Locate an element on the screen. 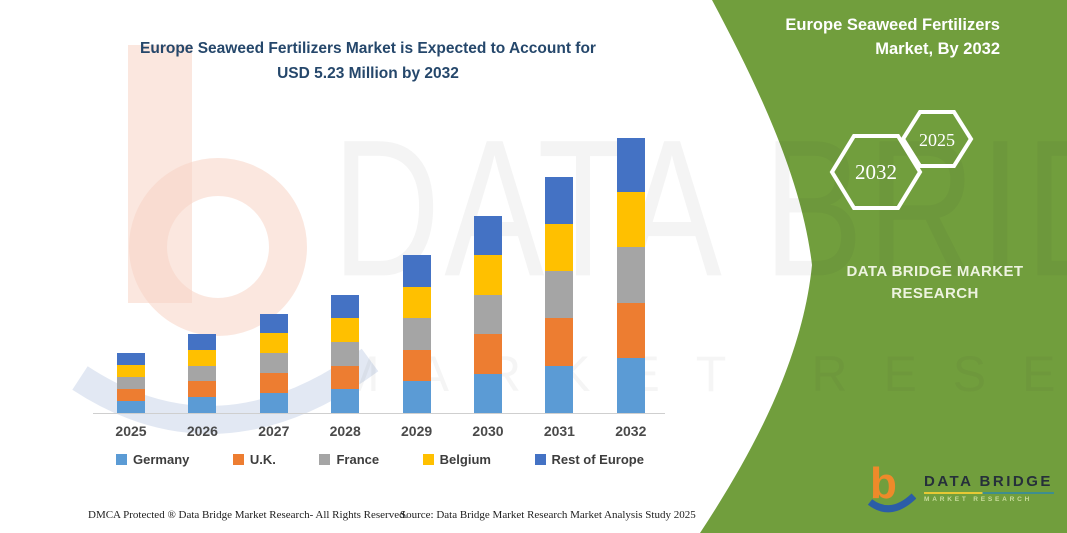  panel-heading-line1: Europe Seaweed Fertilizers is located at coordinates (892, 25).